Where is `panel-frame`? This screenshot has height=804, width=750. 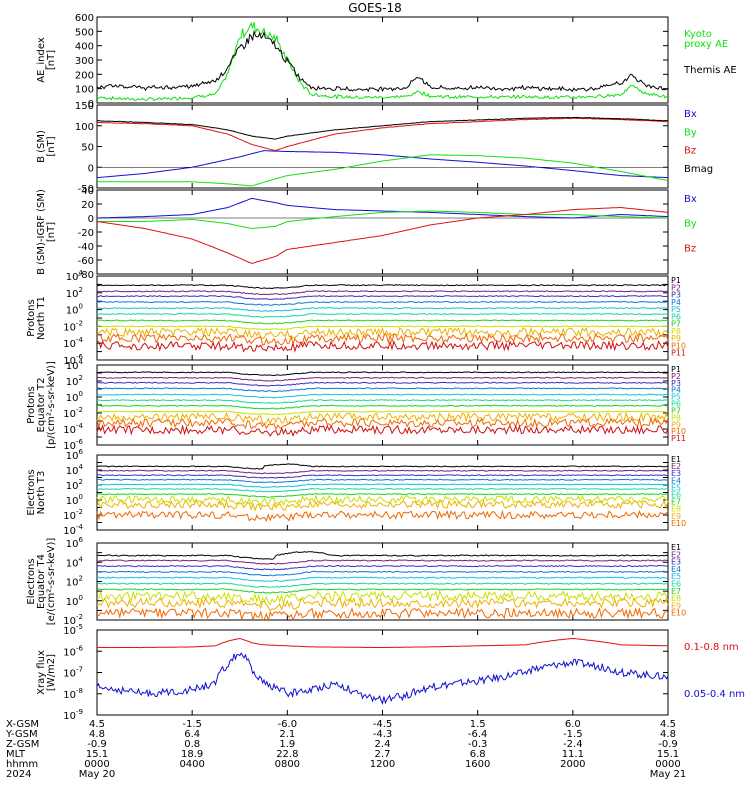
panel-frame is located at coordinates (382, 232).